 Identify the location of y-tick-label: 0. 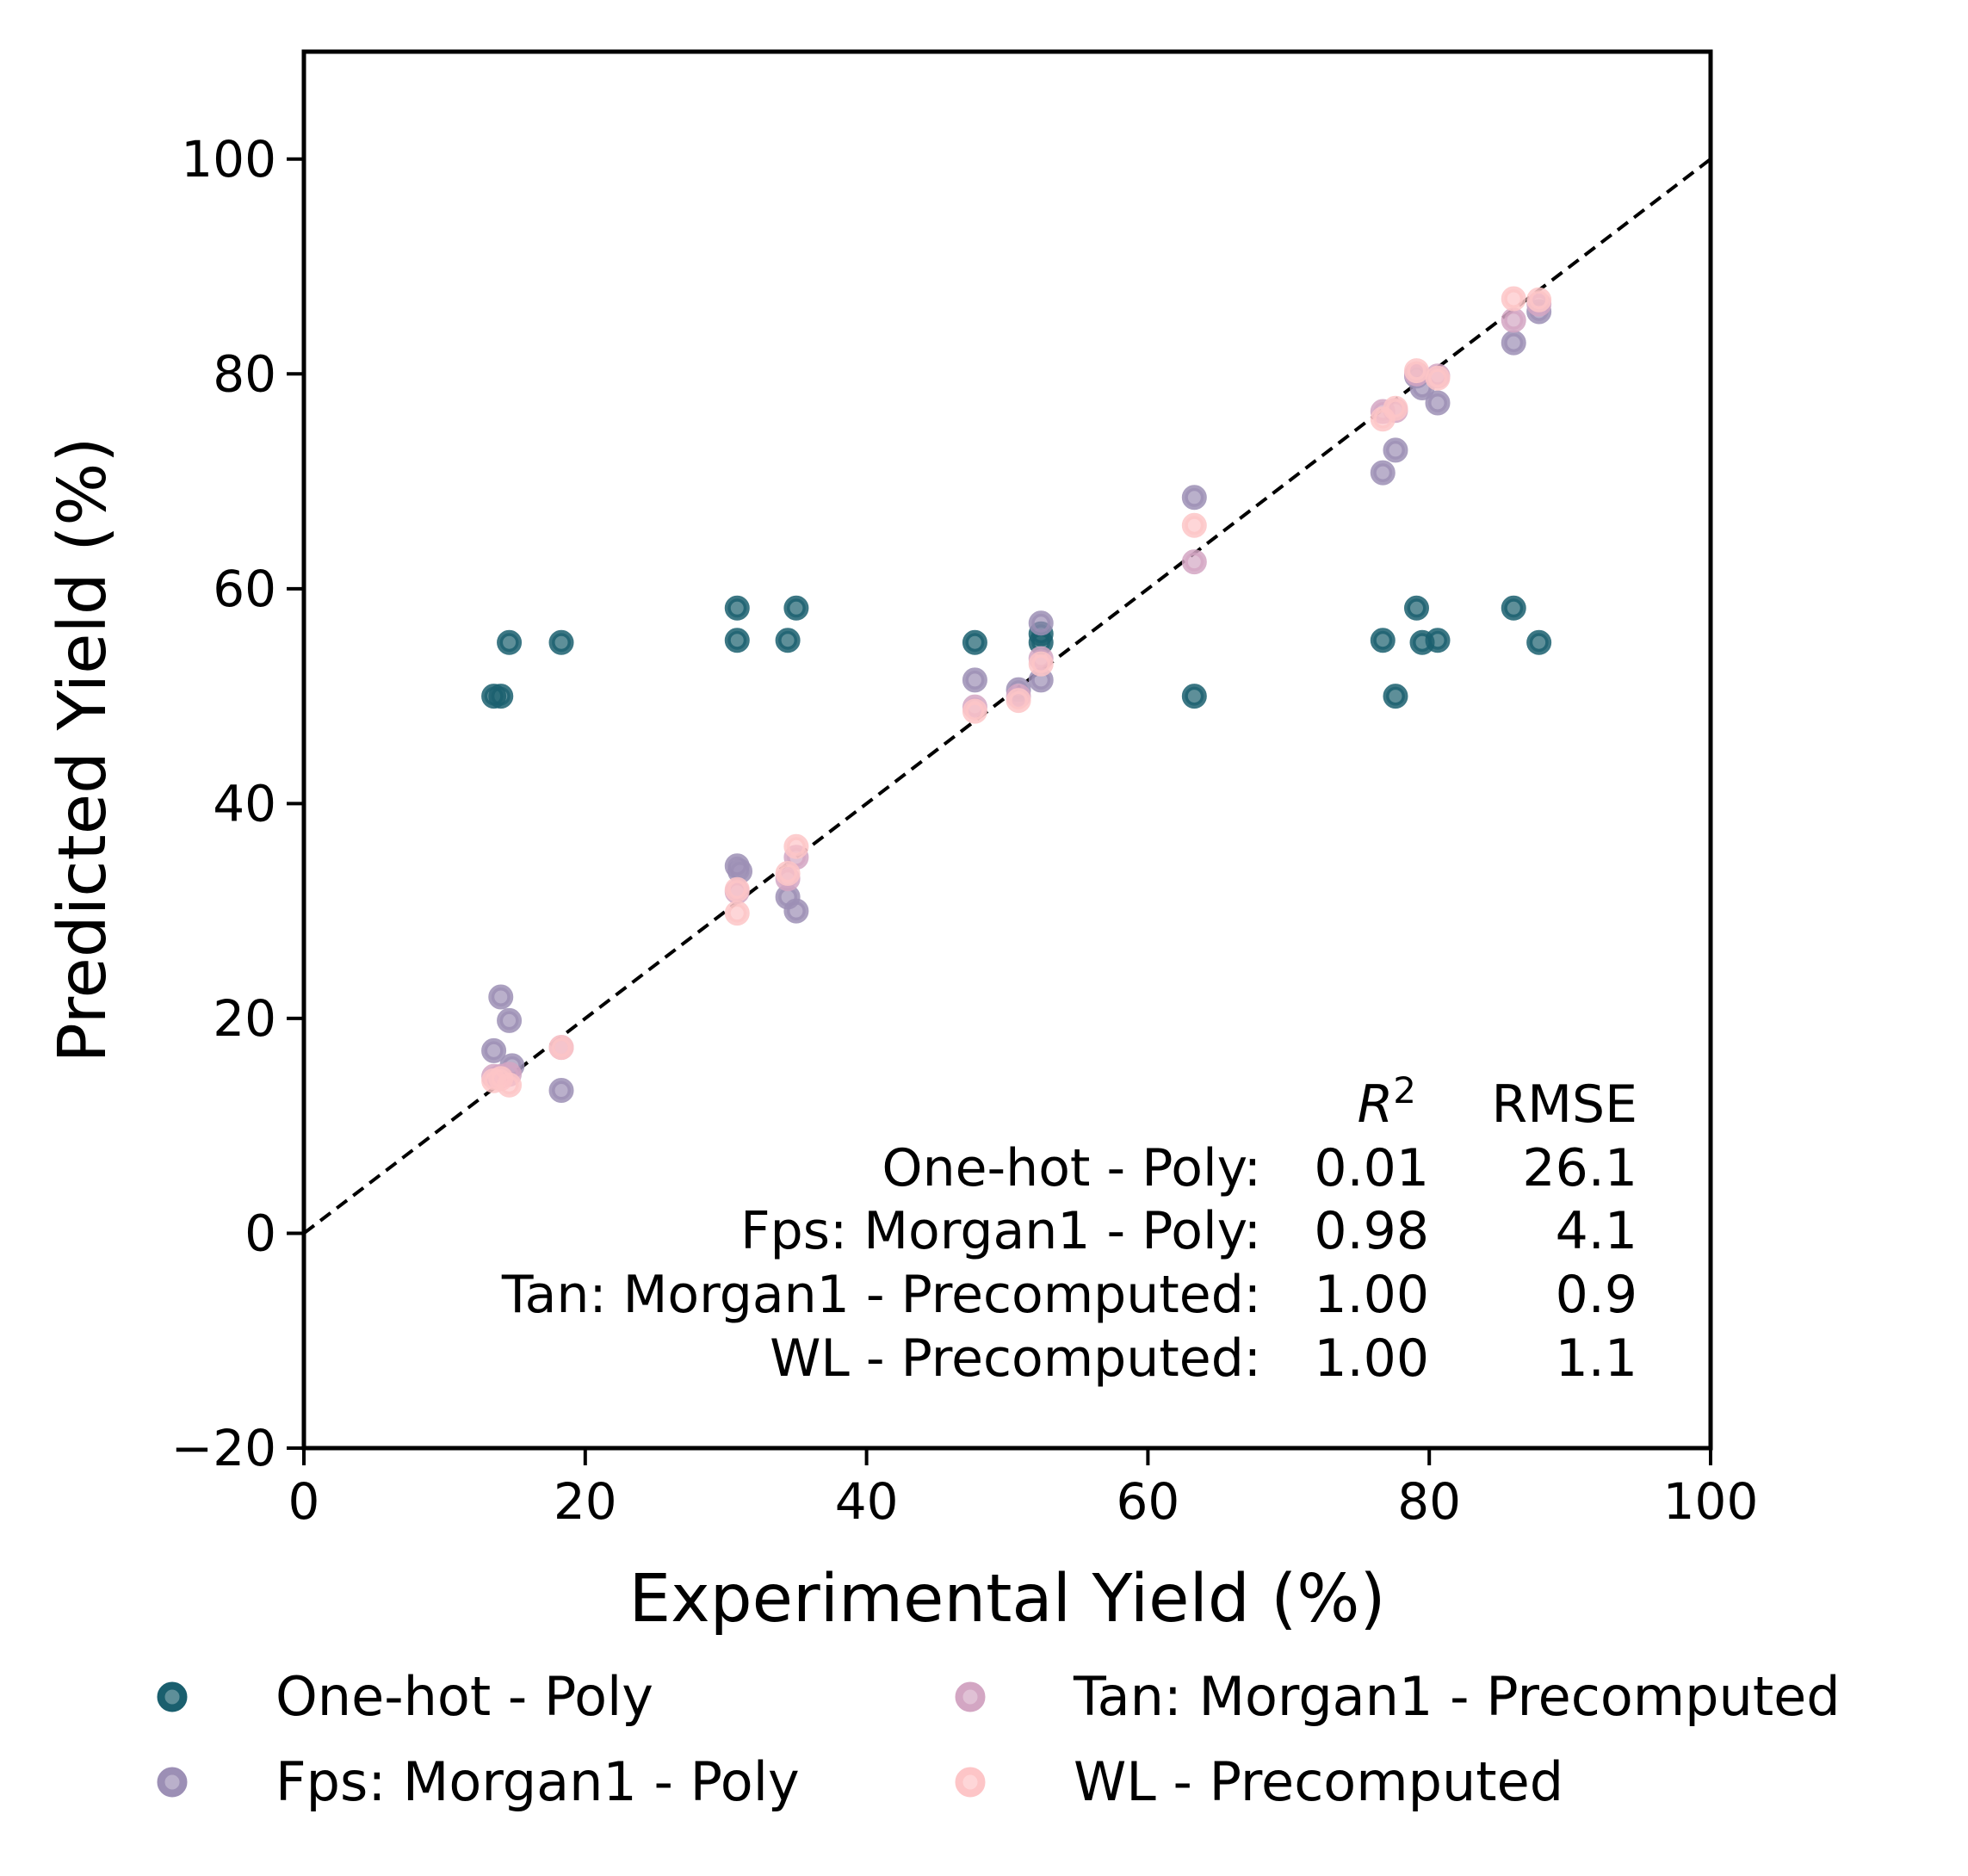
(260, 1233).